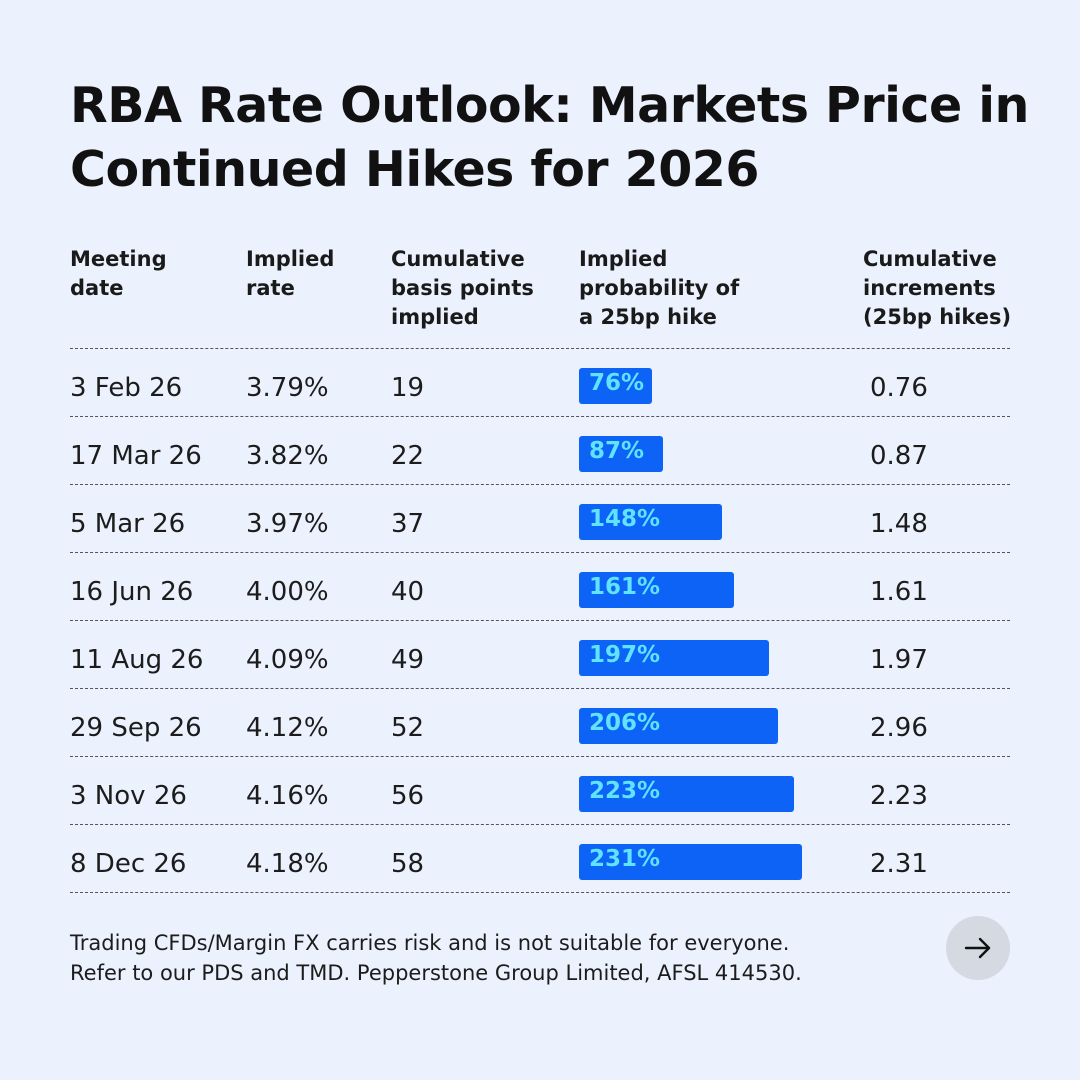  I want to click on probability-bar-label: 197%, so click(625, 655).